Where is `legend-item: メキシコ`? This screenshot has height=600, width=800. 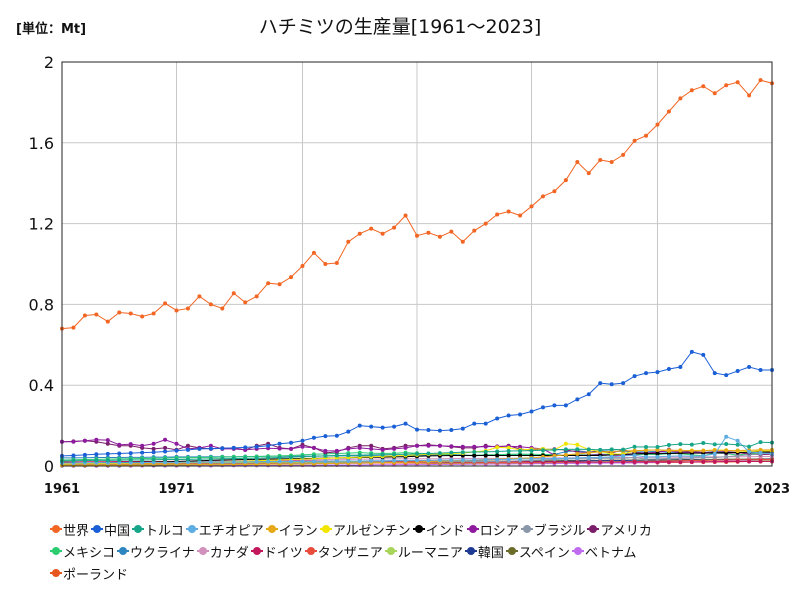 legend-item: メキシコ is located at coordinates (82, 551).